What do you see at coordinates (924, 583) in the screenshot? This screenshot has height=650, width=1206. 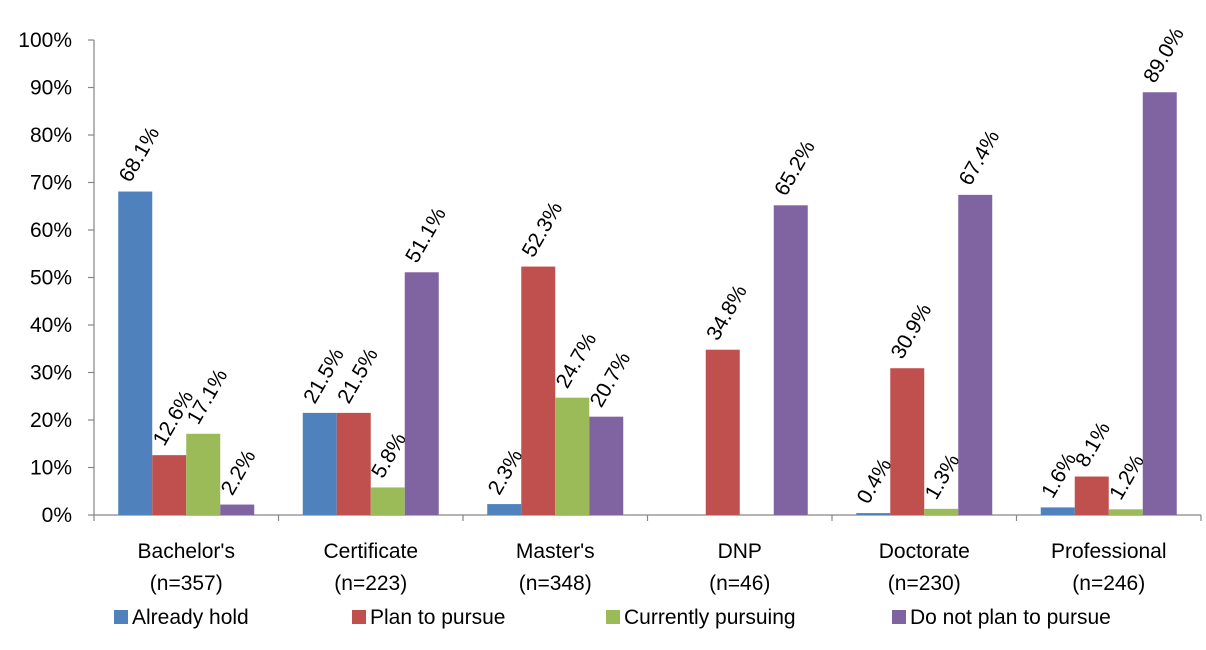 I see `category-label: (n=230)` at bounding box center [924, 583].